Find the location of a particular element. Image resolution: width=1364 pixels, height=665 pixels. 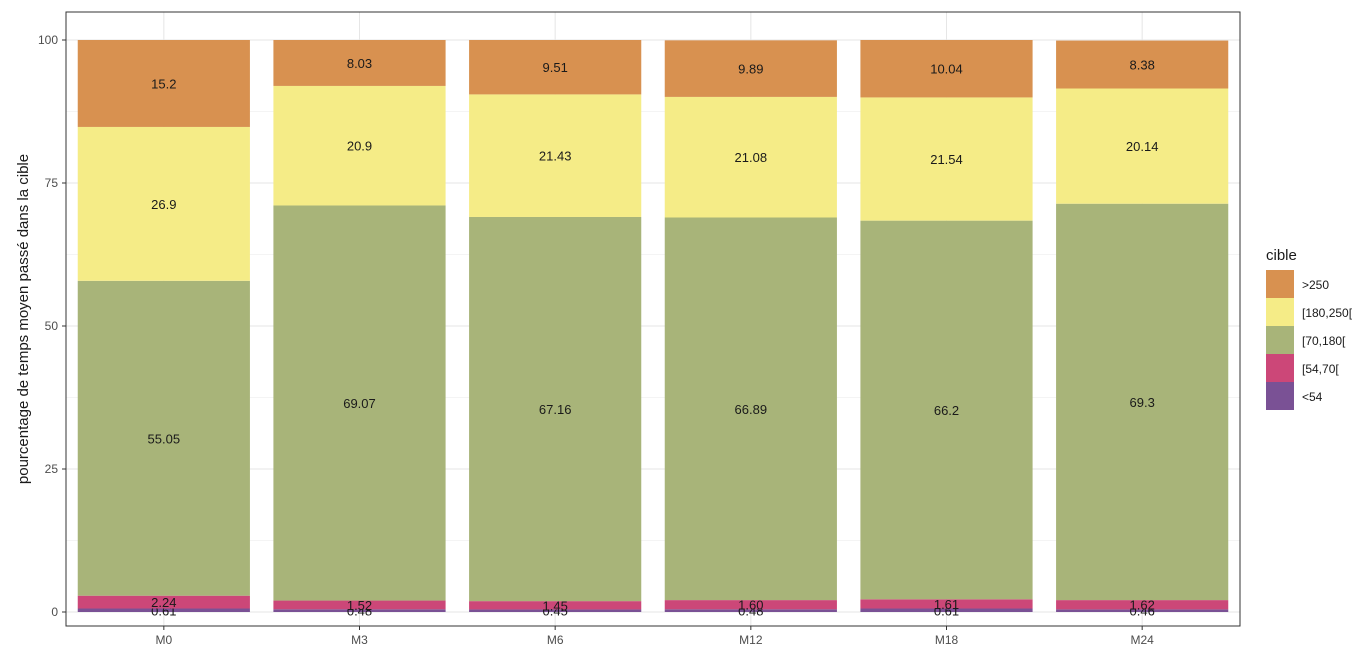

data-label: 2.24 is located at coordinates (163, 602).